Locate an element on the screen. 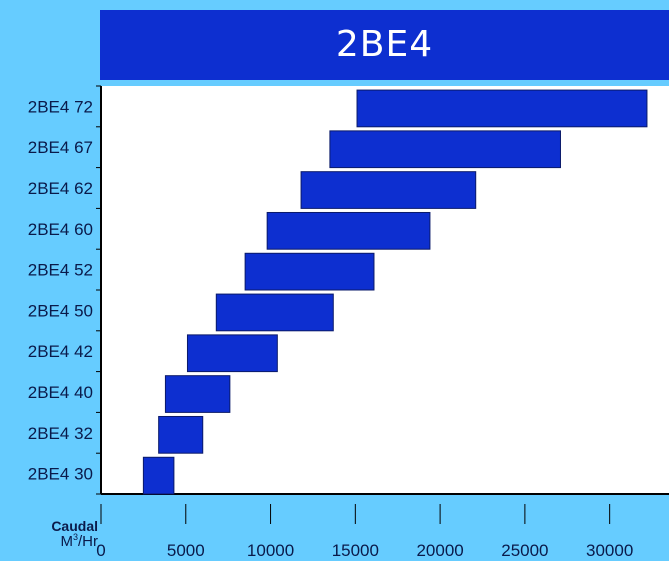 This screenshot has height=561, width=669. x-tick-label: 10000 is located at coordinates (270, 550).